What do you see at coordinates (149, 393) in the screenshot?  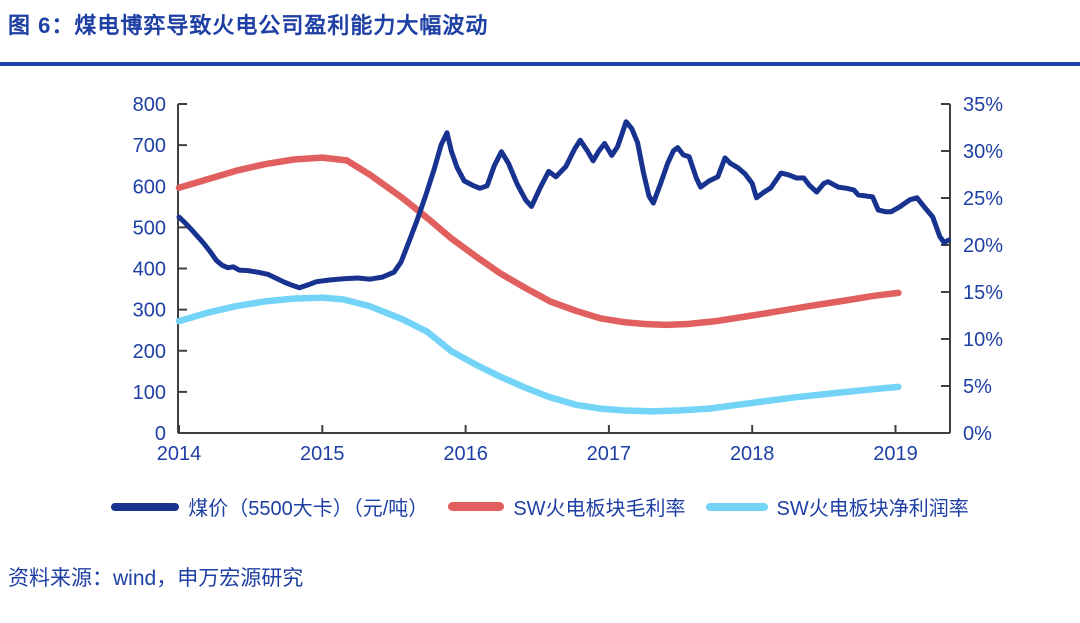 I see `left-axis-tick-label: 100` at bounding box center [149, 393].